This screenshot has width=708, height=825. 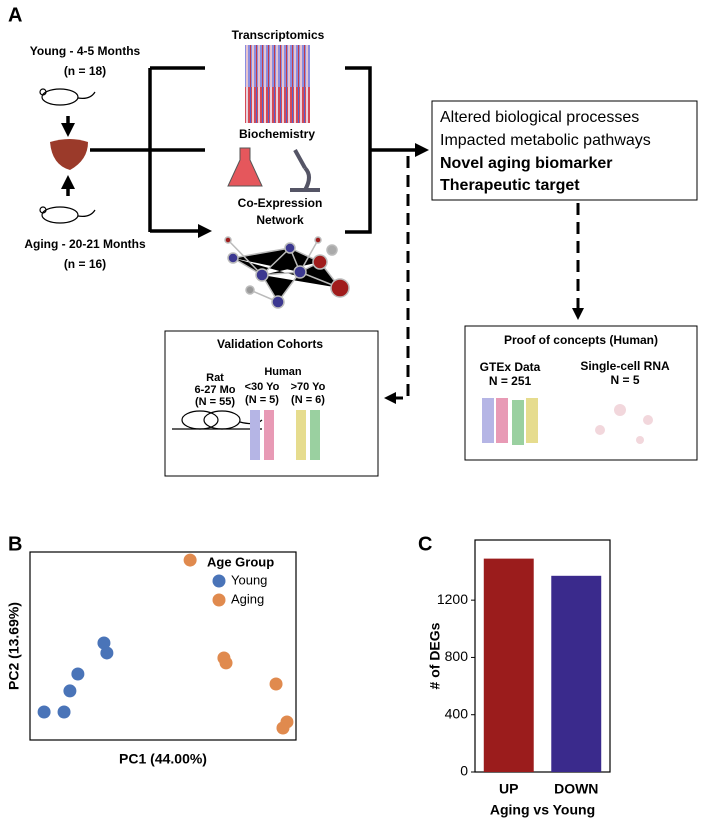 I want to click on y-tick-label: 800, so click(x=457, y=656).